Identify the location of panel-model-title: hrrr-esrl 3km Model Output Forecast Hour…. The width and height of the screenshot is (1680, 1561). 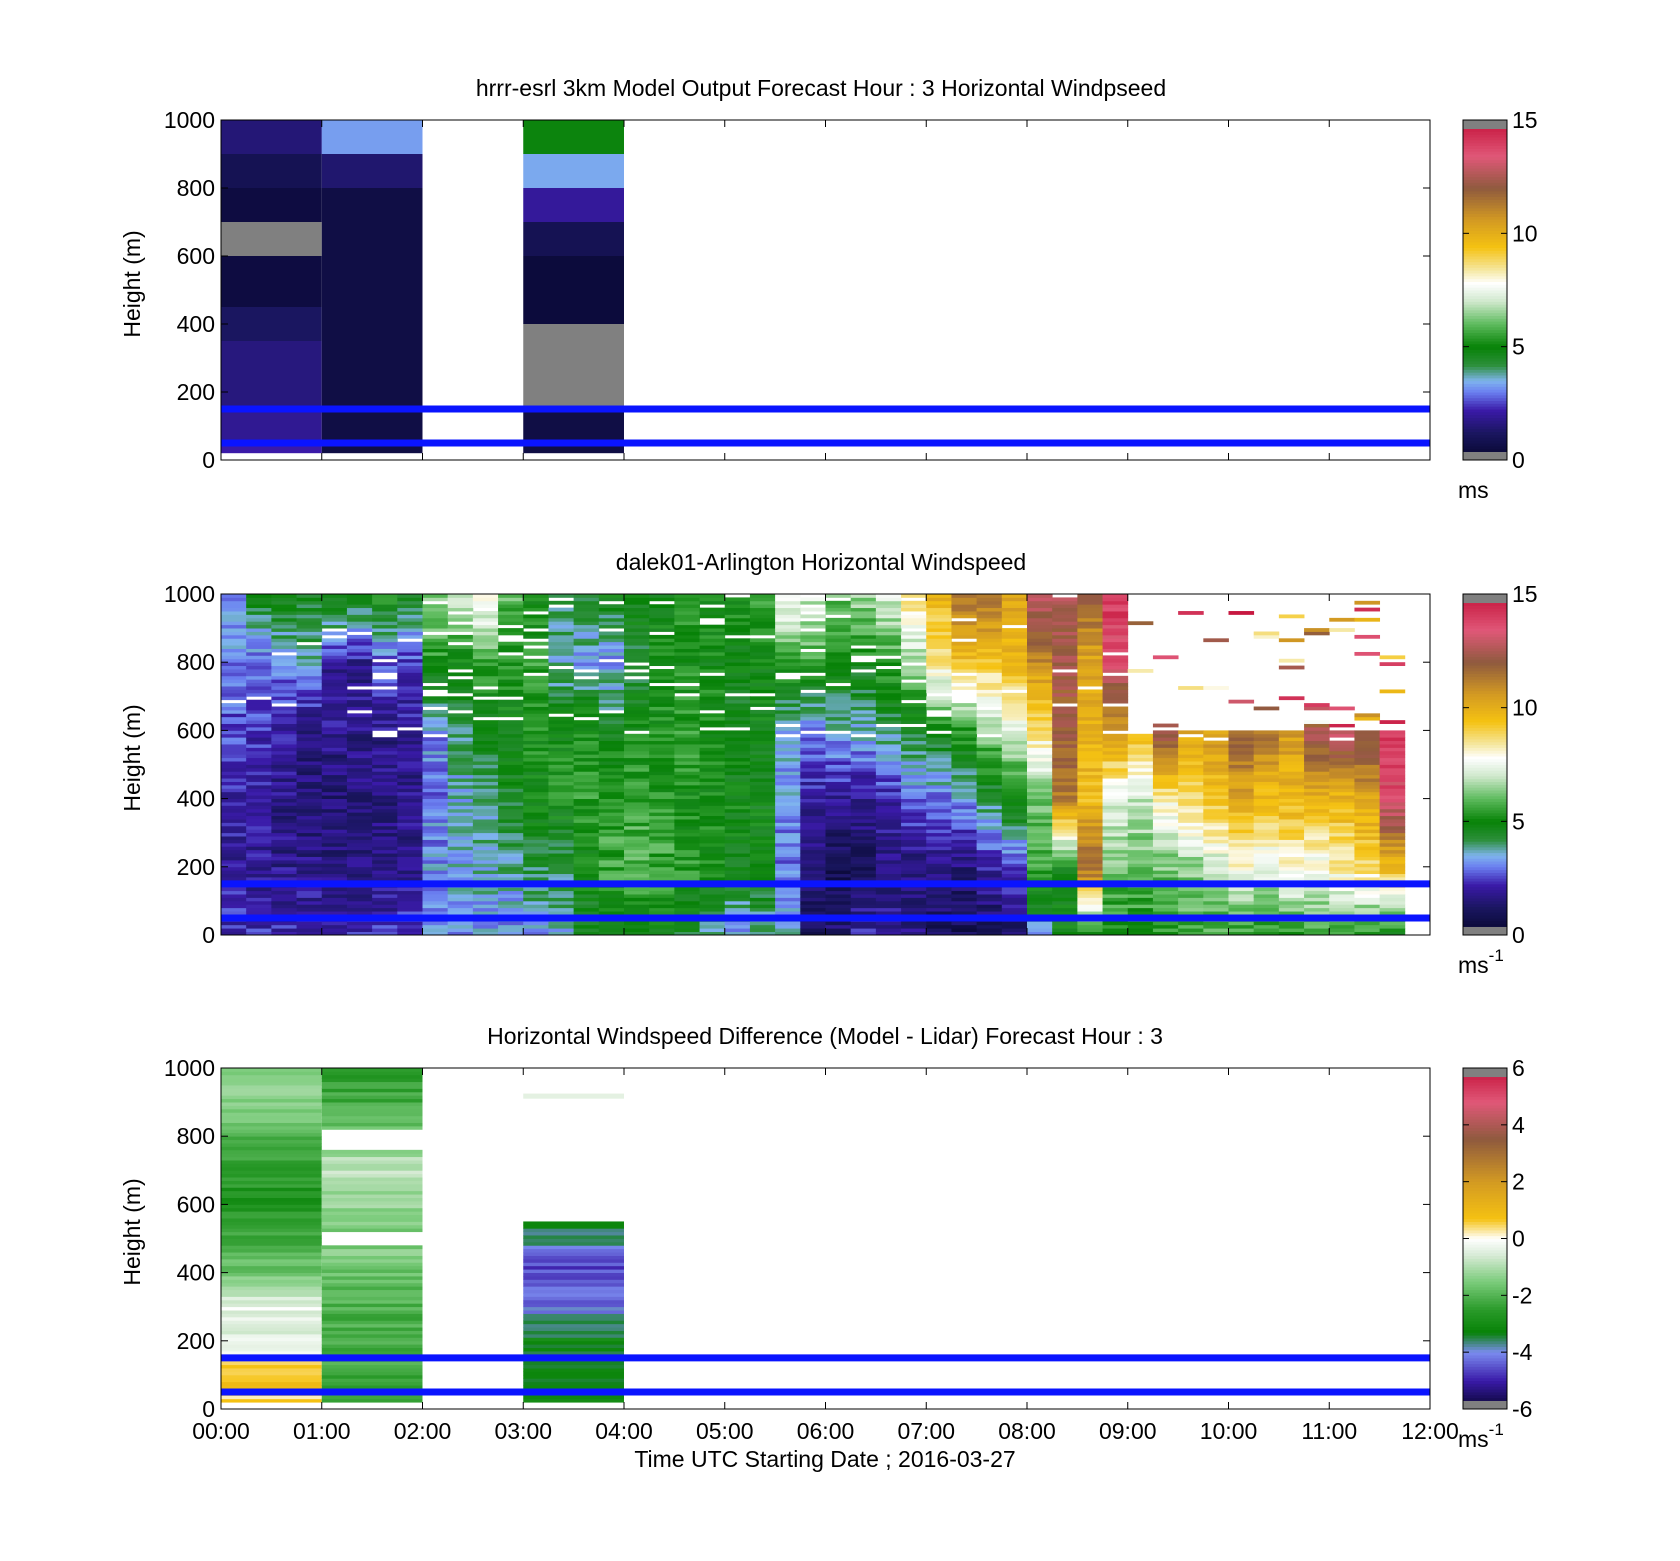
(821, 88).